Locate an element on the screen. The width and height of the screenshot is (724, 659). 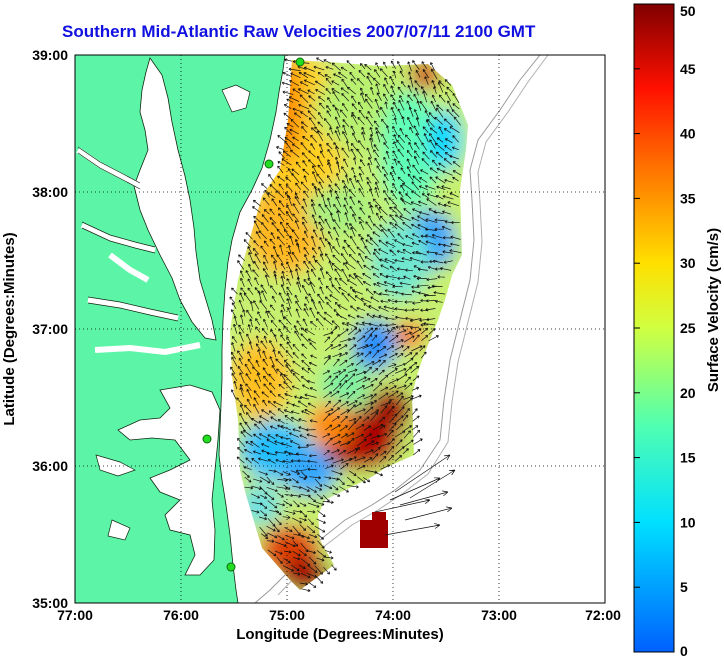
y-axis-ticks: 39:00 38:00 37:00 36:00 35:00 is located at coordinates (50, 329).